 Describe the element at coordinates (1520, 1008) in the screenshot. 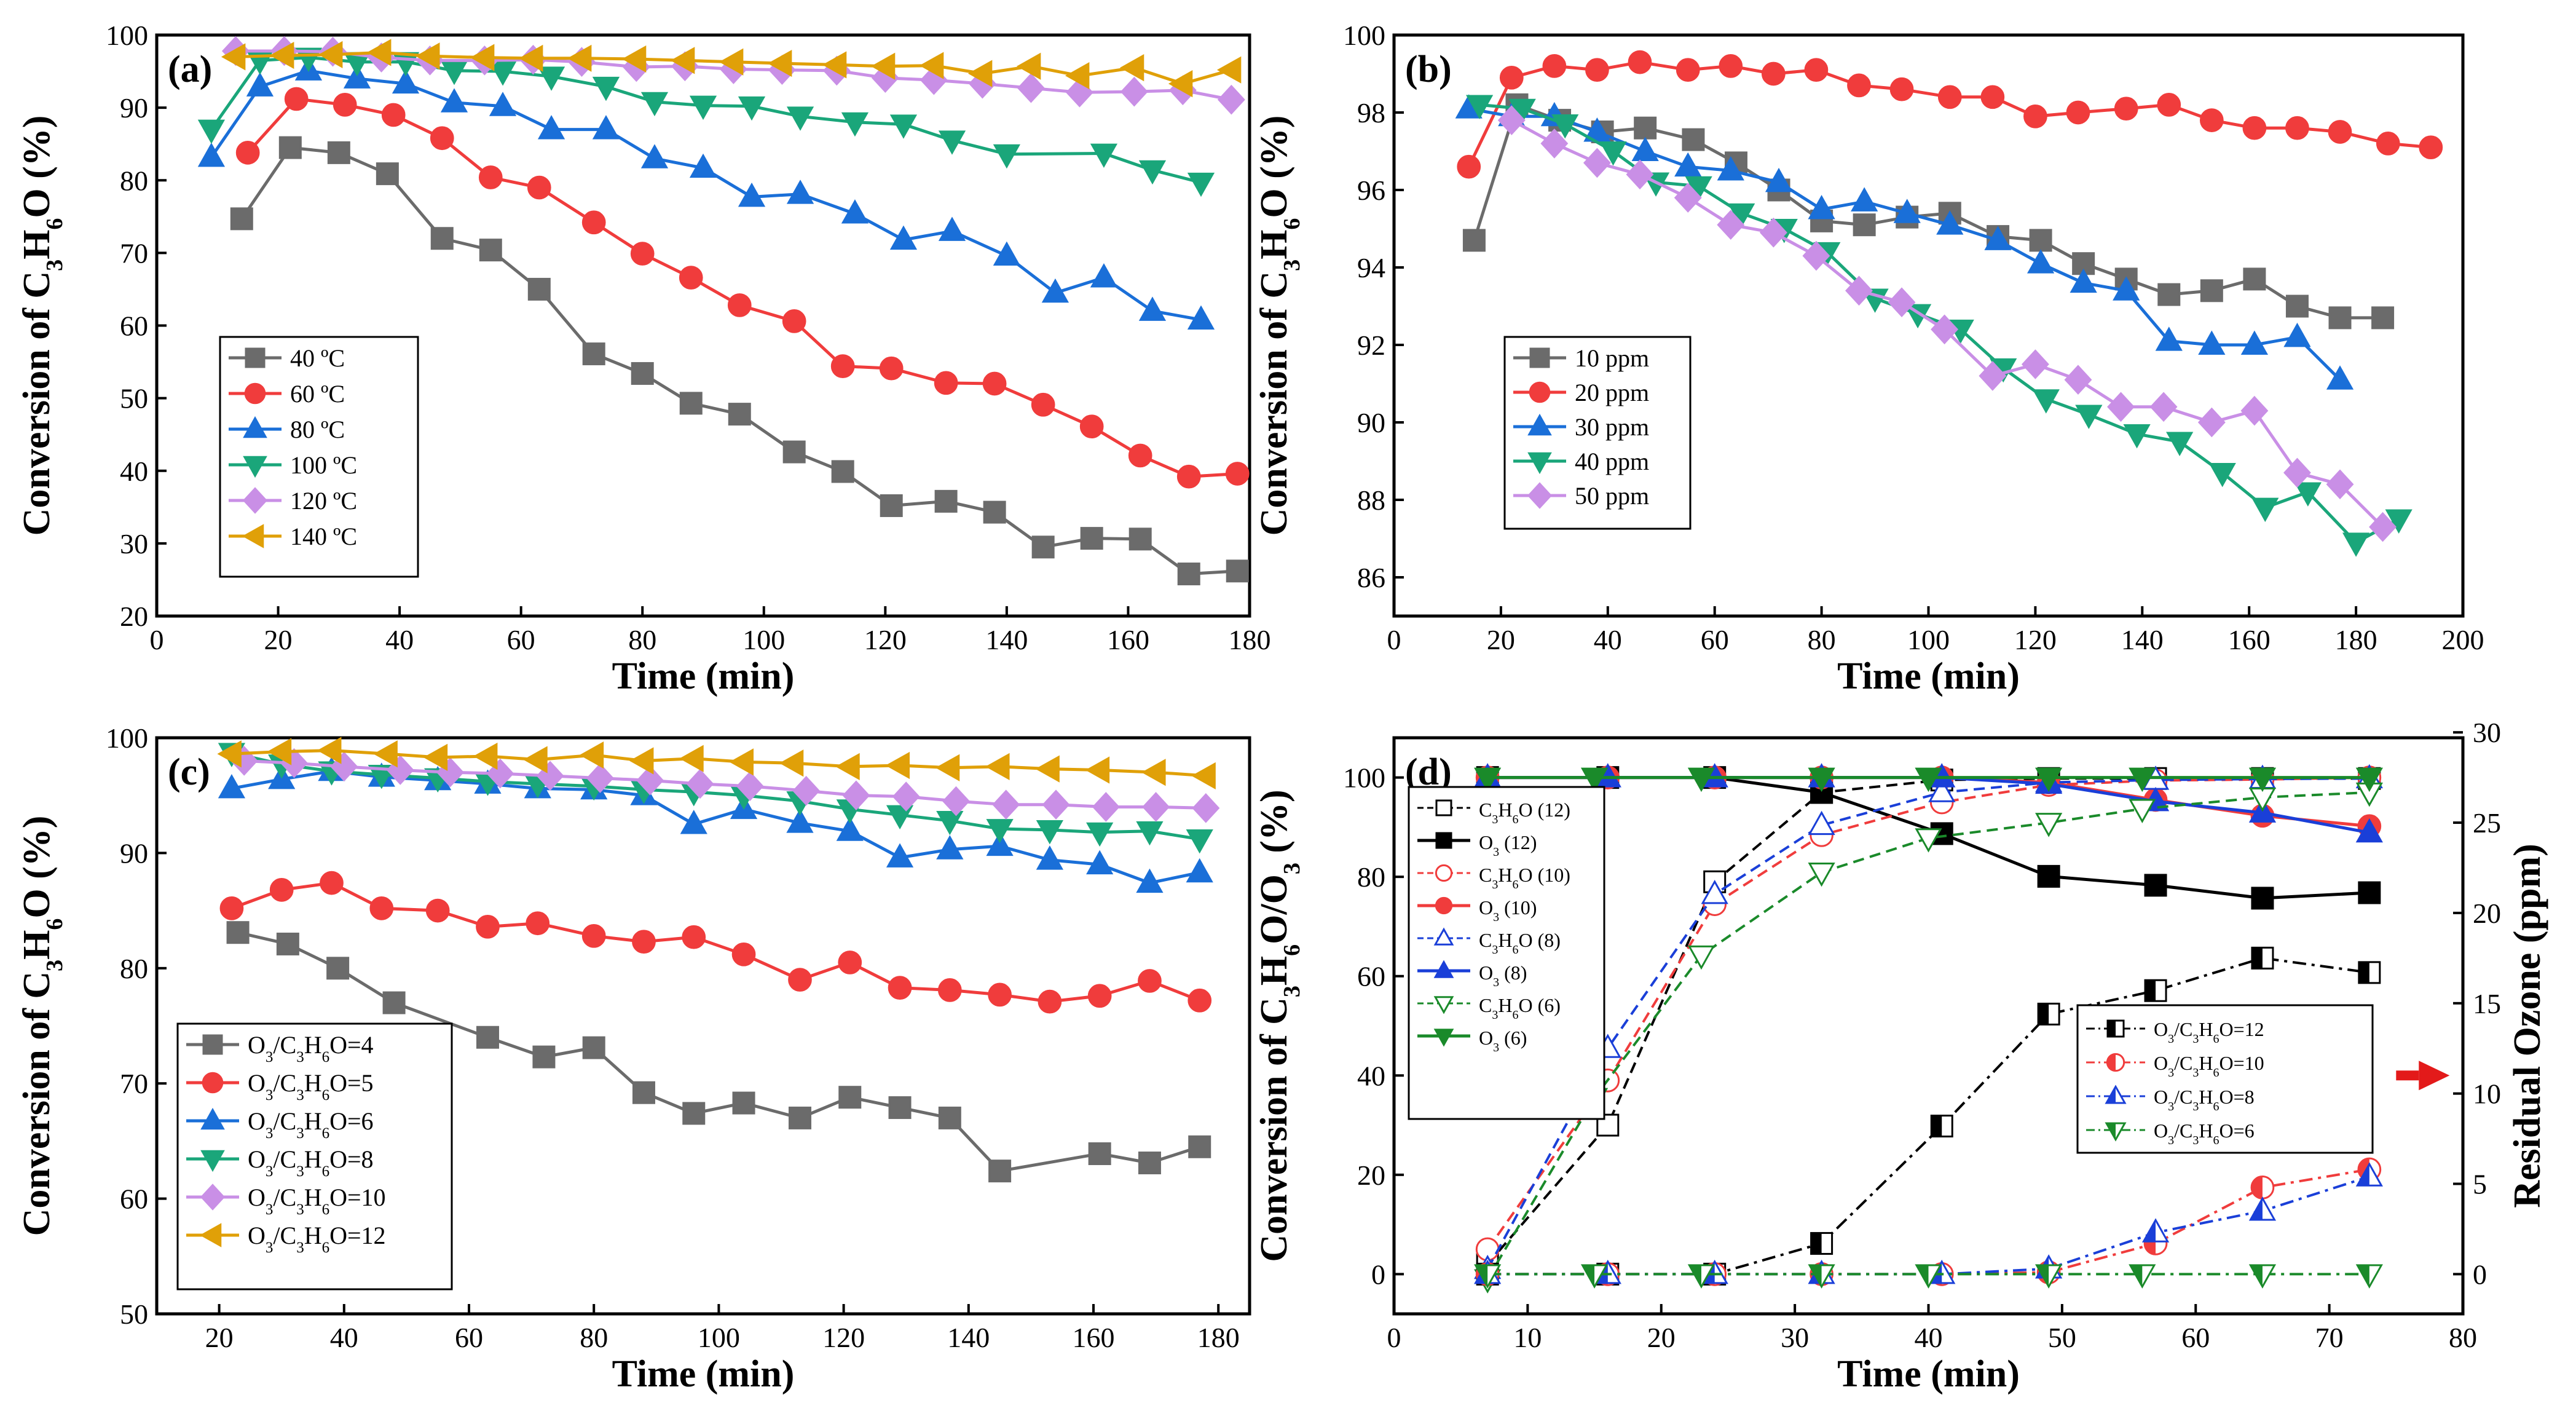

I see `legend-label: C3H6O (6)` at that location.